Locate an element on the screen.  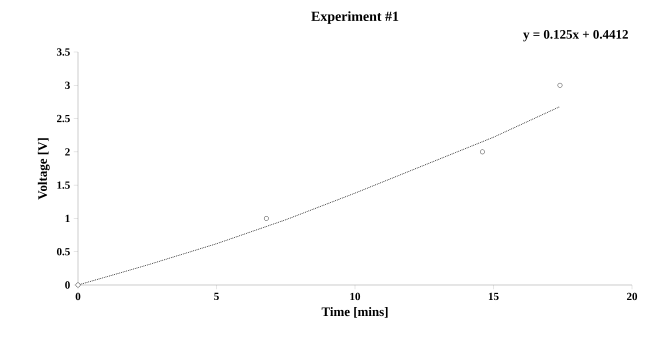
x-tick-label: 5 is located at coordinates (216, 296).